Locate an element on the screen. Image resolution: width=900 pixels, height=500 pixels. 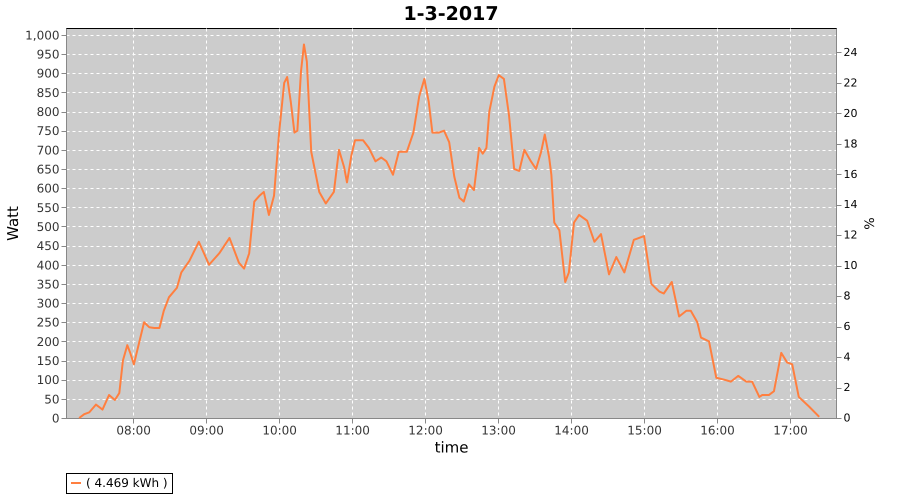
y2-tick-label: 8 is located at coordinates (847, 296).